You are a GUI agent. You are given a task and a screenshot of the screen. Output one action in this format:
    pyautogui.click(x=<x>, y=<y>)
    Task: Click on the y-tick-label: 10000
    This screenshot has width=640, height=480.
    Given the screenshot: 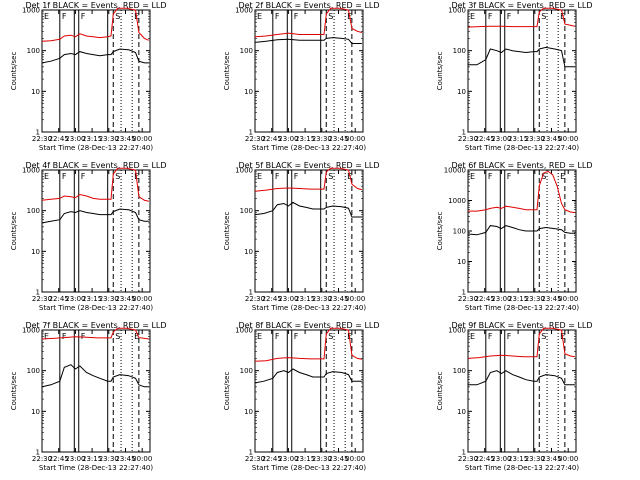 What is the action you would take?
    pyautogui.click(x=455, y=171)
    